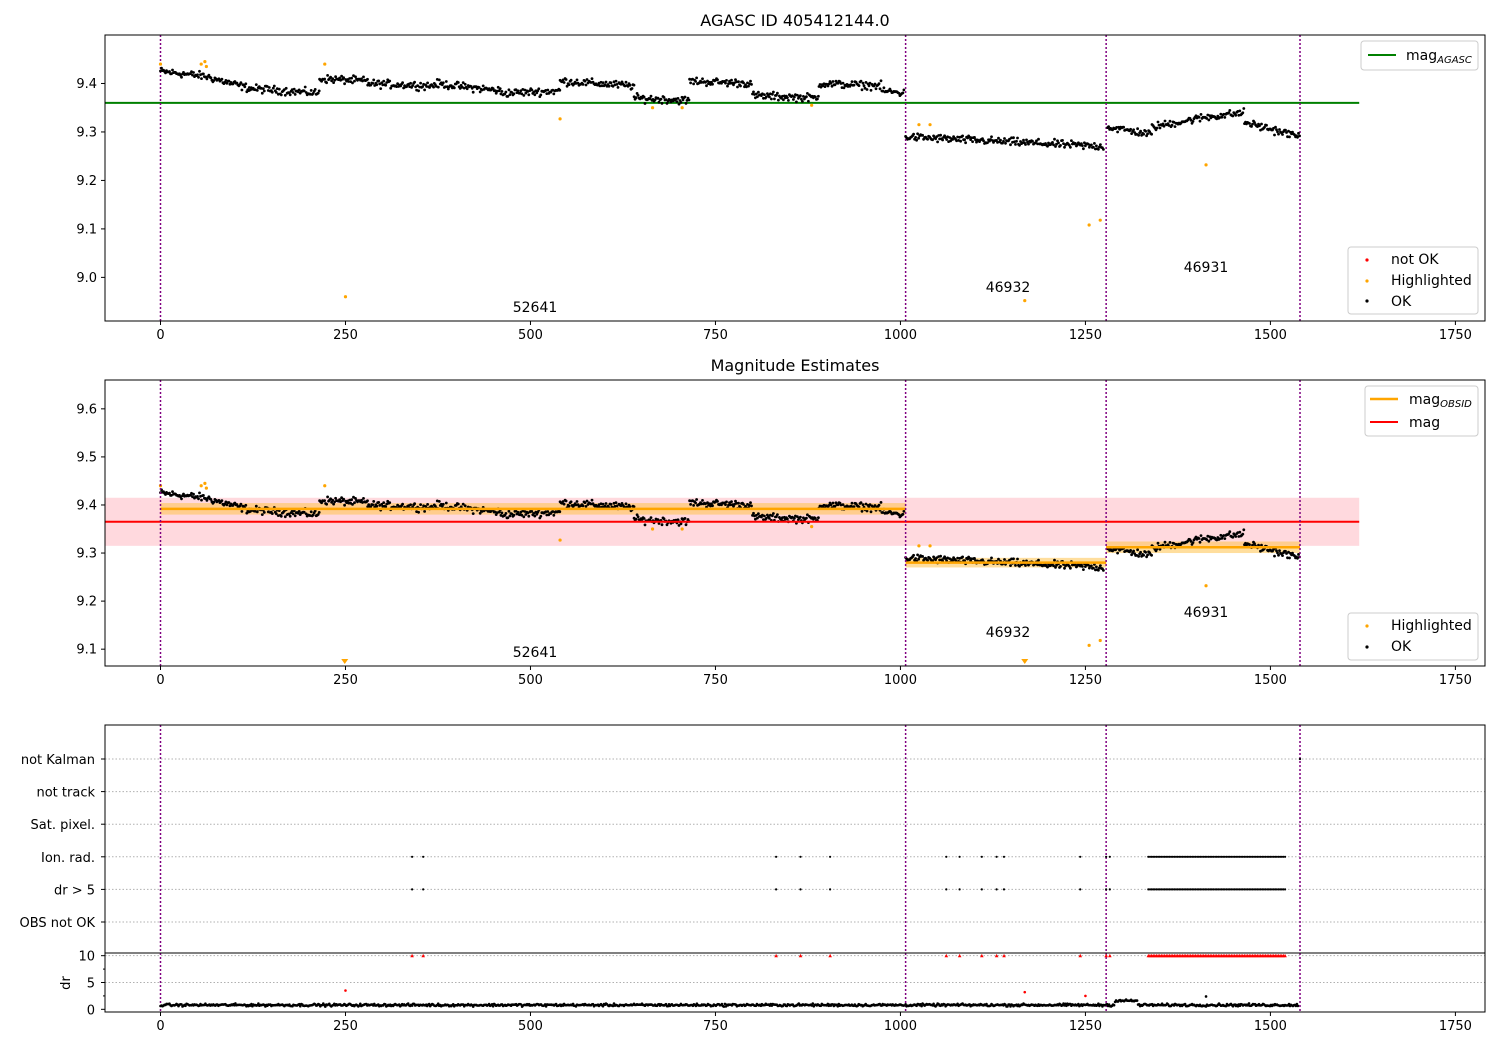  I want to click on data-point-highlighted, so click(345, 297).